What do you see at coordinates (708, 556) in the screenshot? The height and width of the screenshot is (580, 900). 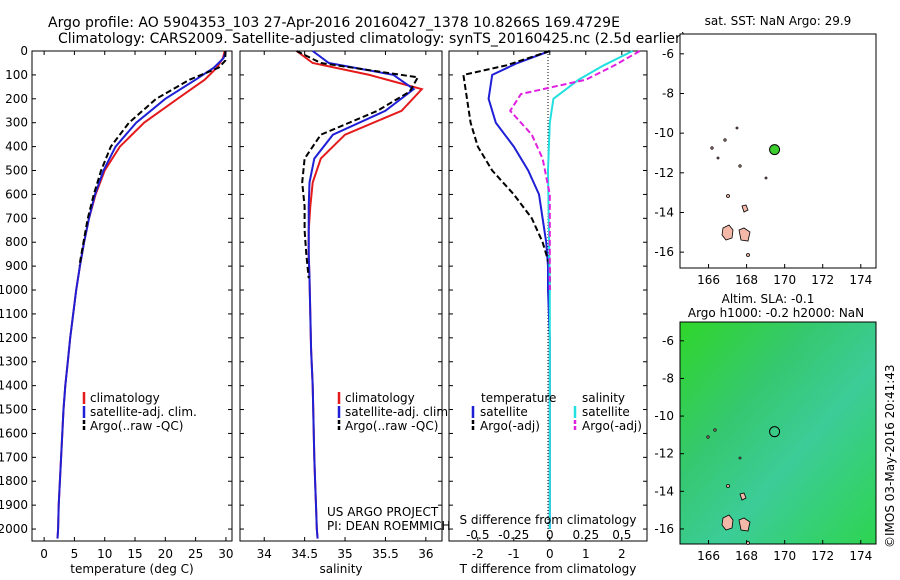 I see `map-lon-label: 166` at bounding box center [708, 556].